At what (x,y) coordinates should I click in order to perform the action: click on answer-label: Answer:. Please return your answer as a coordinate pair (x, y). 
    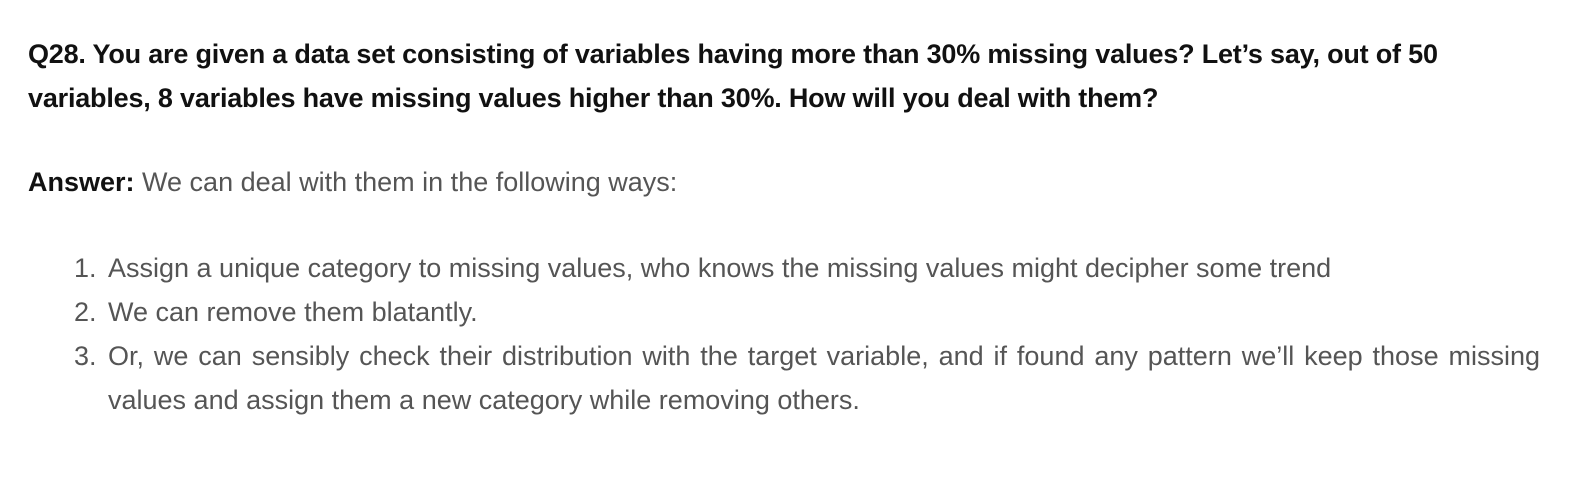
    Looking at the image, I should click on (81, 182).